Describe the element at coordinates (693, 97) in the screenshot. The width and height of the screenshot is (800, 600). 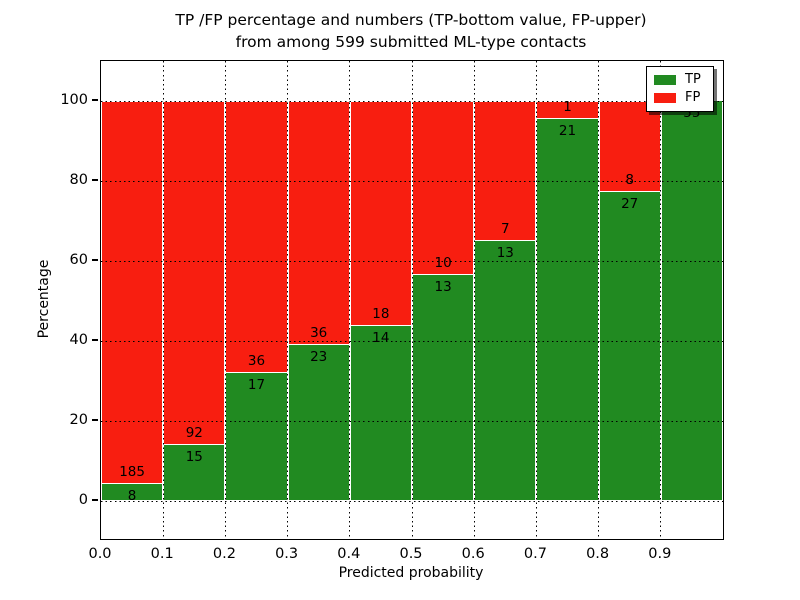
I see `legend-label-fp: FP` at that location.